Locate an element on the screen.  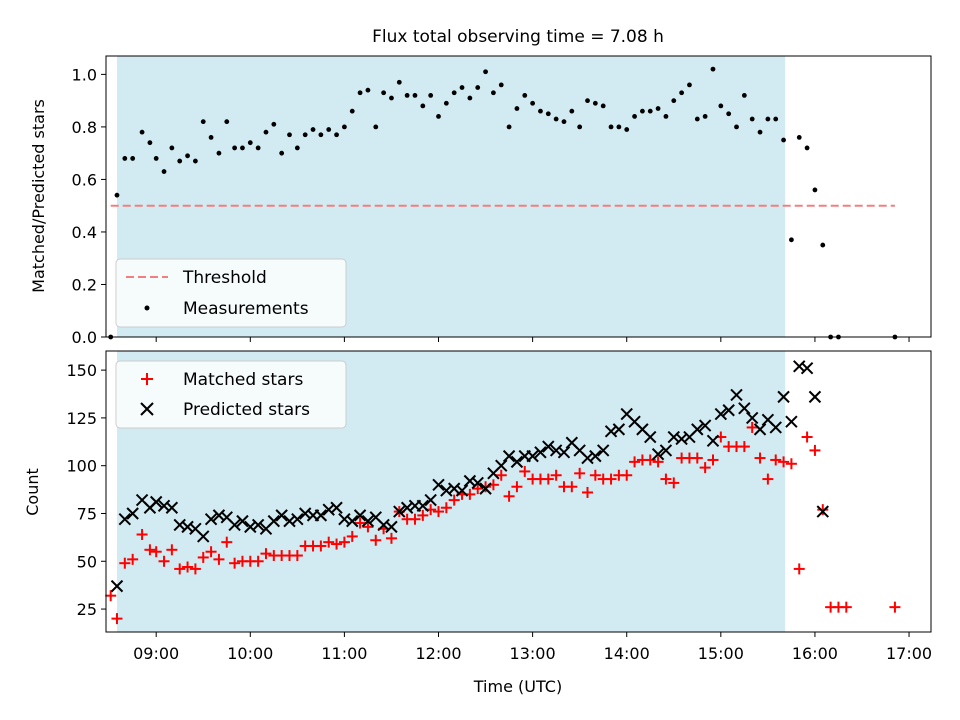
x-tick-label: 10:00 is located at coordinates (250, 653).